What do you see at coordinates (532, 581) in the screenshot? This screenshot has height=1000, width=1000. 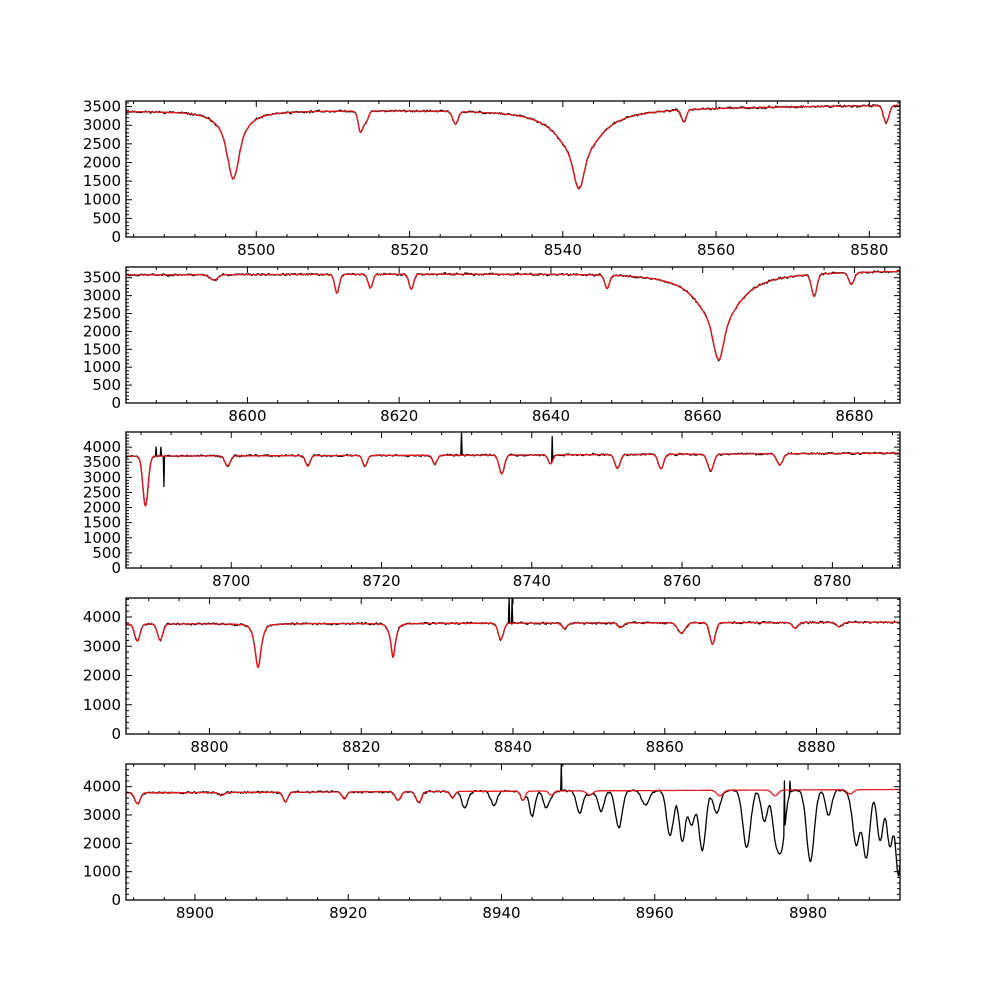 I see `x-tick-label: 8740` at bounding box center [532, 581].